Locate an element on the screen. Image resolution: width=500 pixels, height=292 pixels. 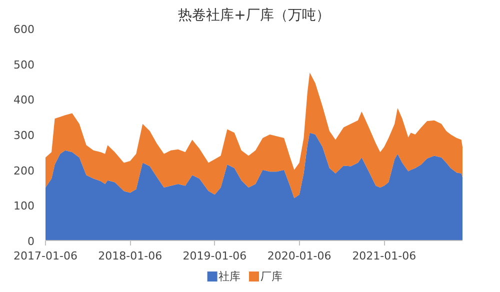
x-tick-label: 2019-01-06 is located at coordinates (214, 256).